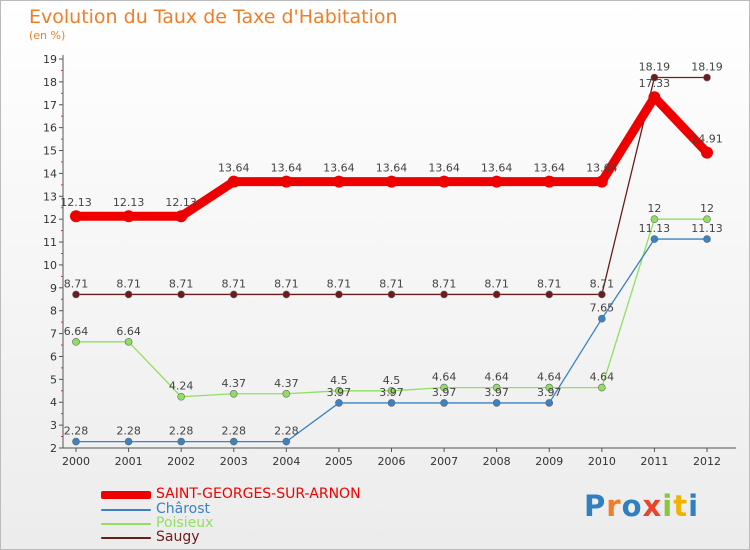 The image size is (750, 550). I want to click on x-tick-label: 2012, so click(707, 461).